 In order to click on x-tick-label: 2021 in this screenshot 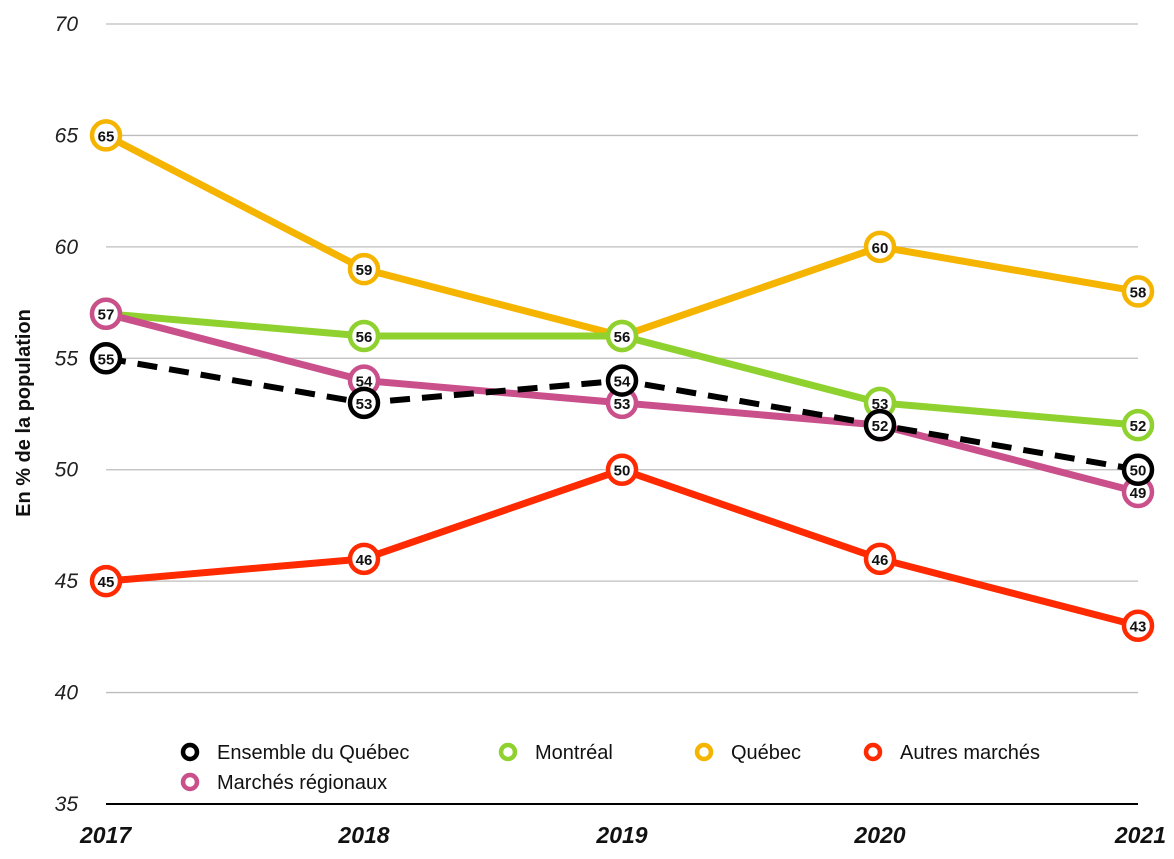, I will do `click(1140, 835)`.